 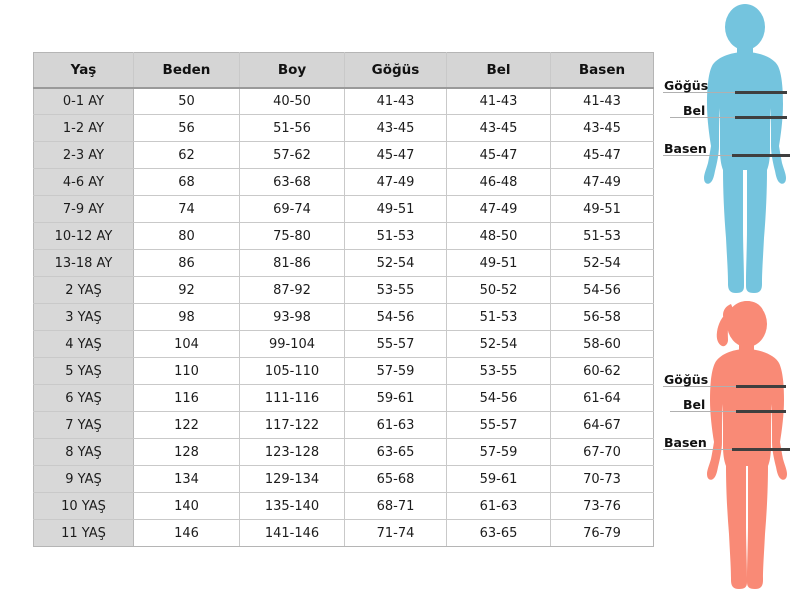 What do you see at coordinates (292, 344) in the screenshot?
I see `cell-value: 99-104` at bounding box center [292, 344].